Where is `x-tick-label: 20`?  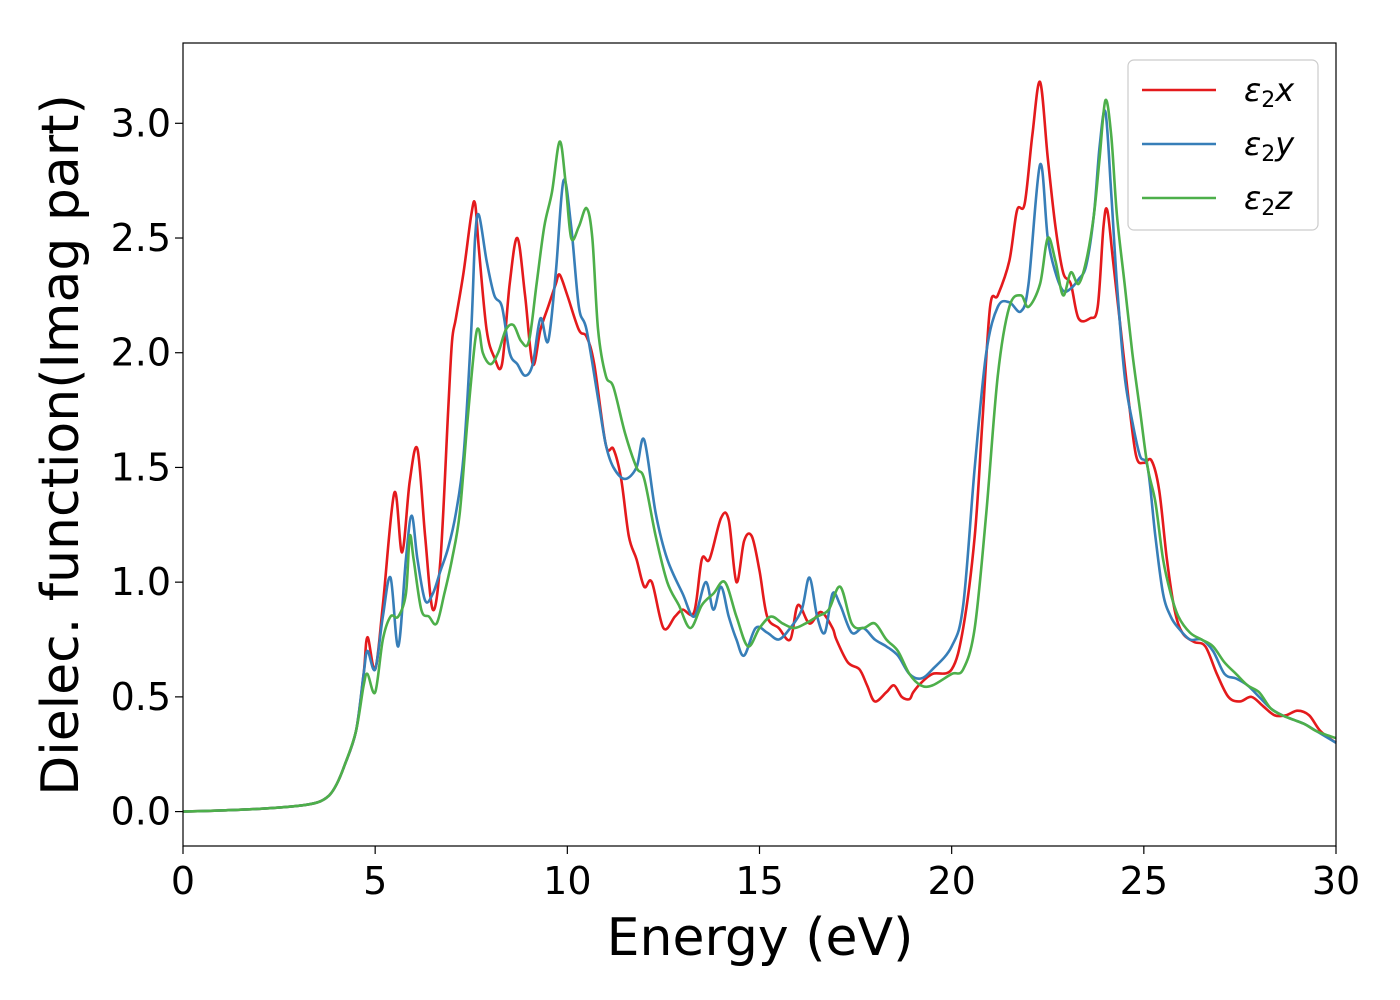 x-tick-label: 20 is located at coordinates (951, 881).